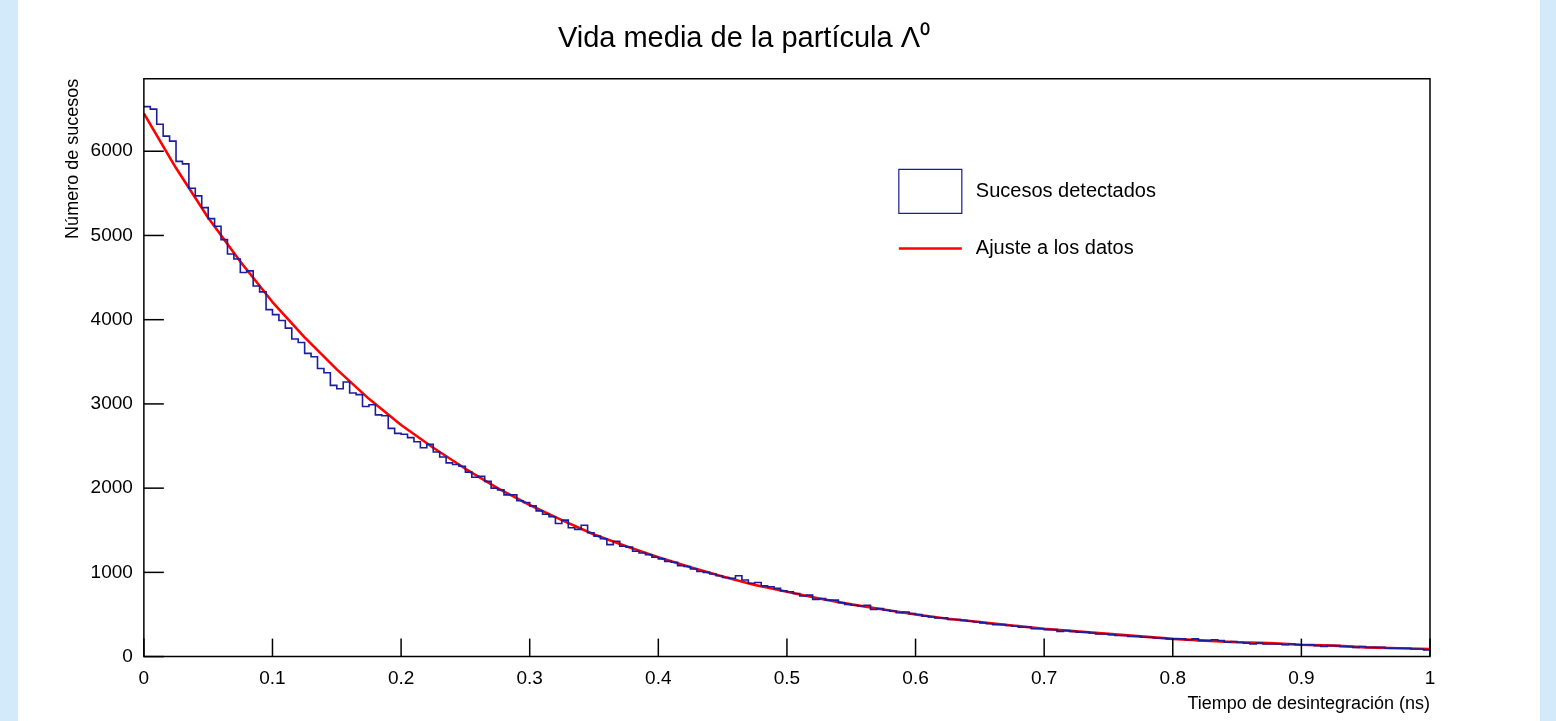 The height and width of the screenshot is (721, 1556). What do you see at coordinates (1044, 678) in the screenshot?
I see `x-tick-label: 0.7` at bounding box center [1044, 678].